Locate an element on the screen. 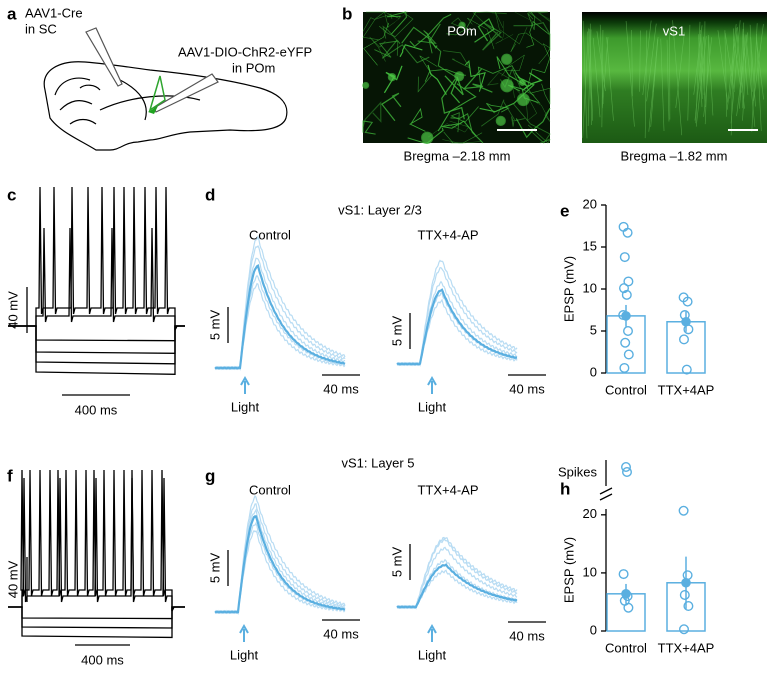  spike-point is located at coordinates (627, 472).